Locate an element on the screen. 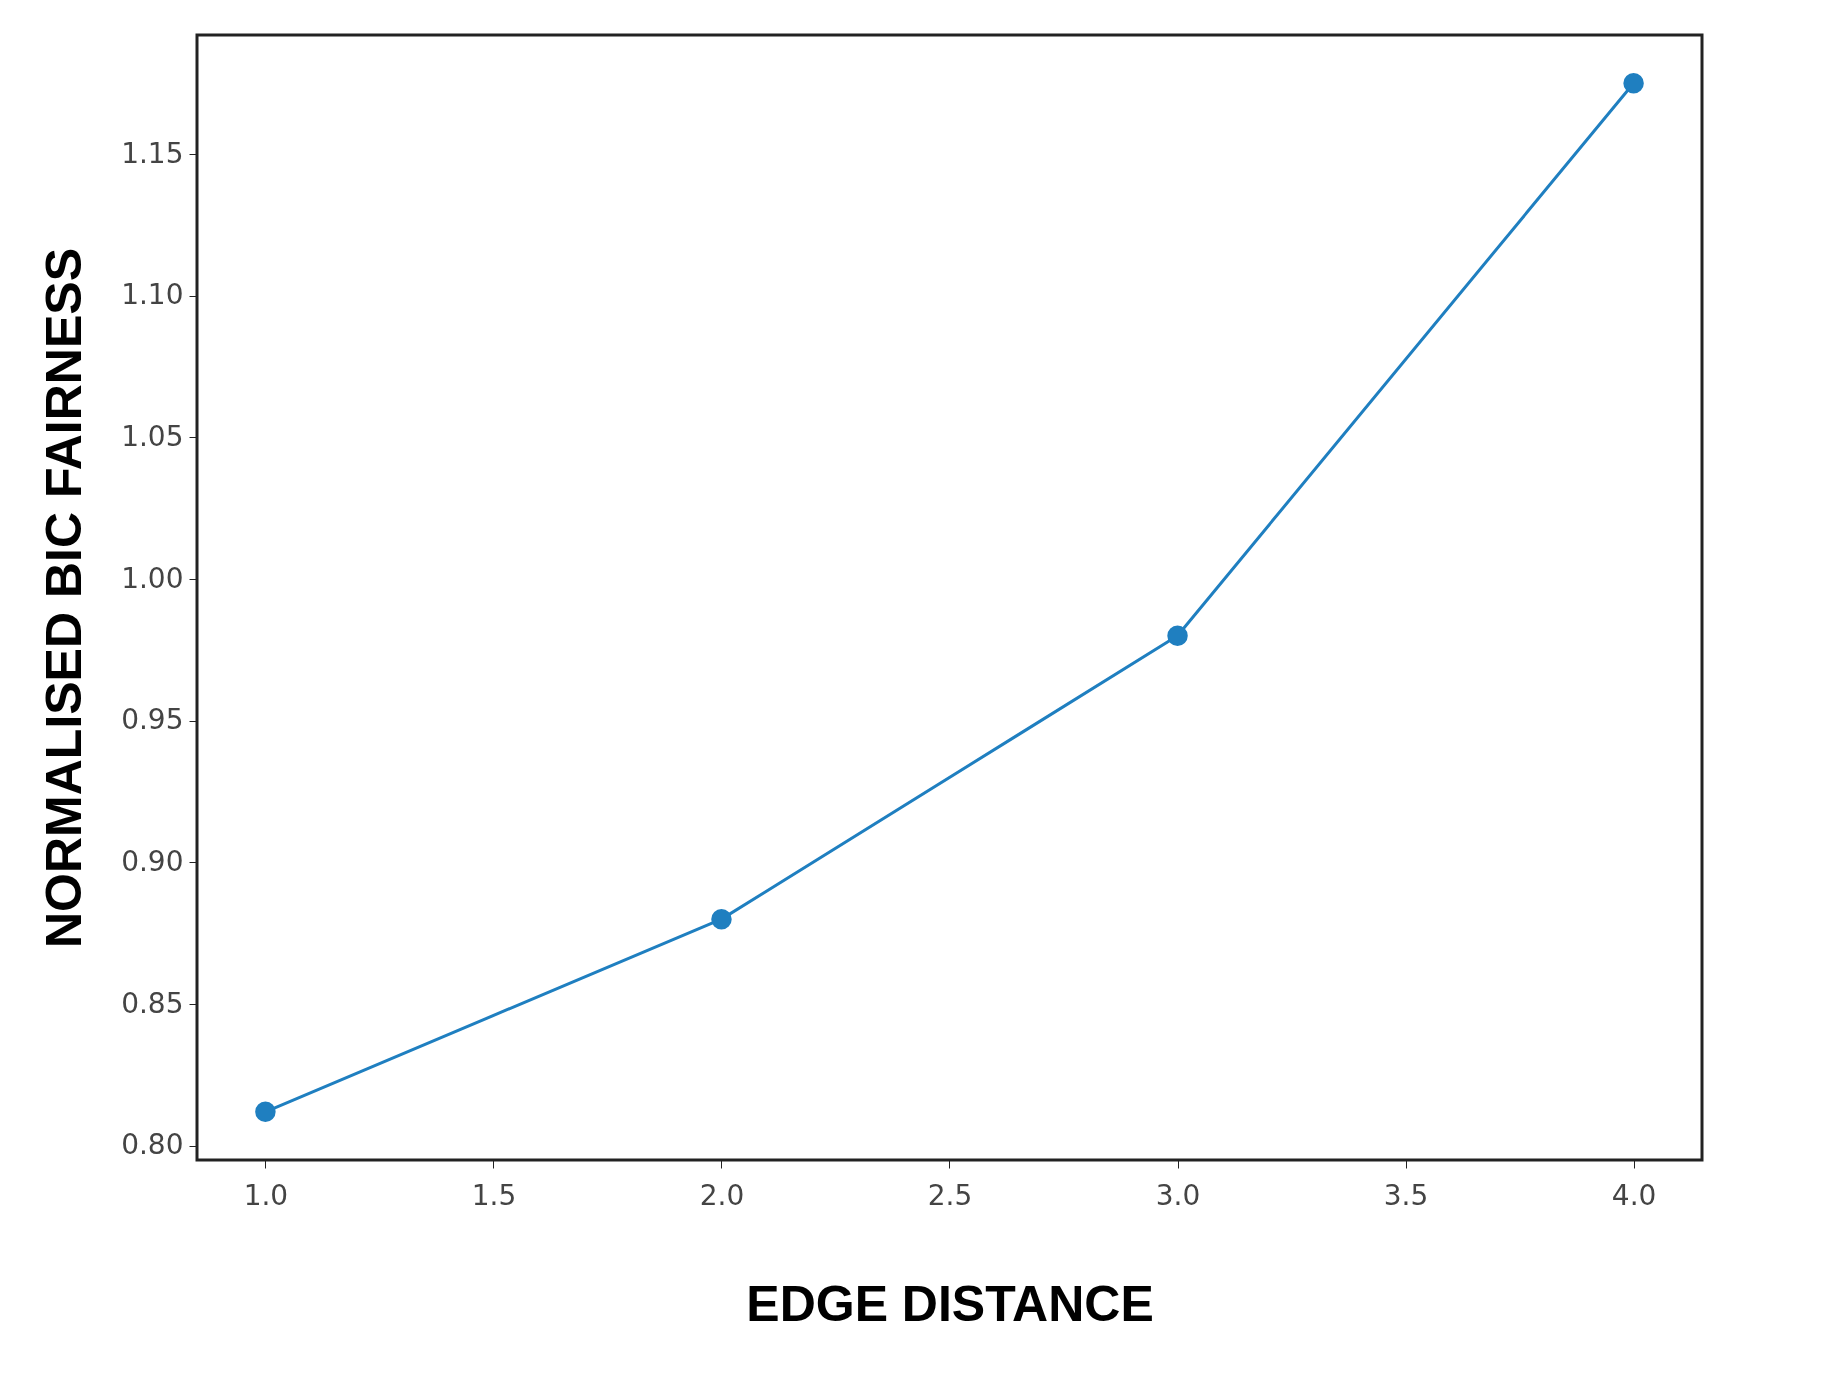 The height and width of the screenshot is (1385, 1833). x-tick-label: 2.5 is located at coordinates (950, 1195).